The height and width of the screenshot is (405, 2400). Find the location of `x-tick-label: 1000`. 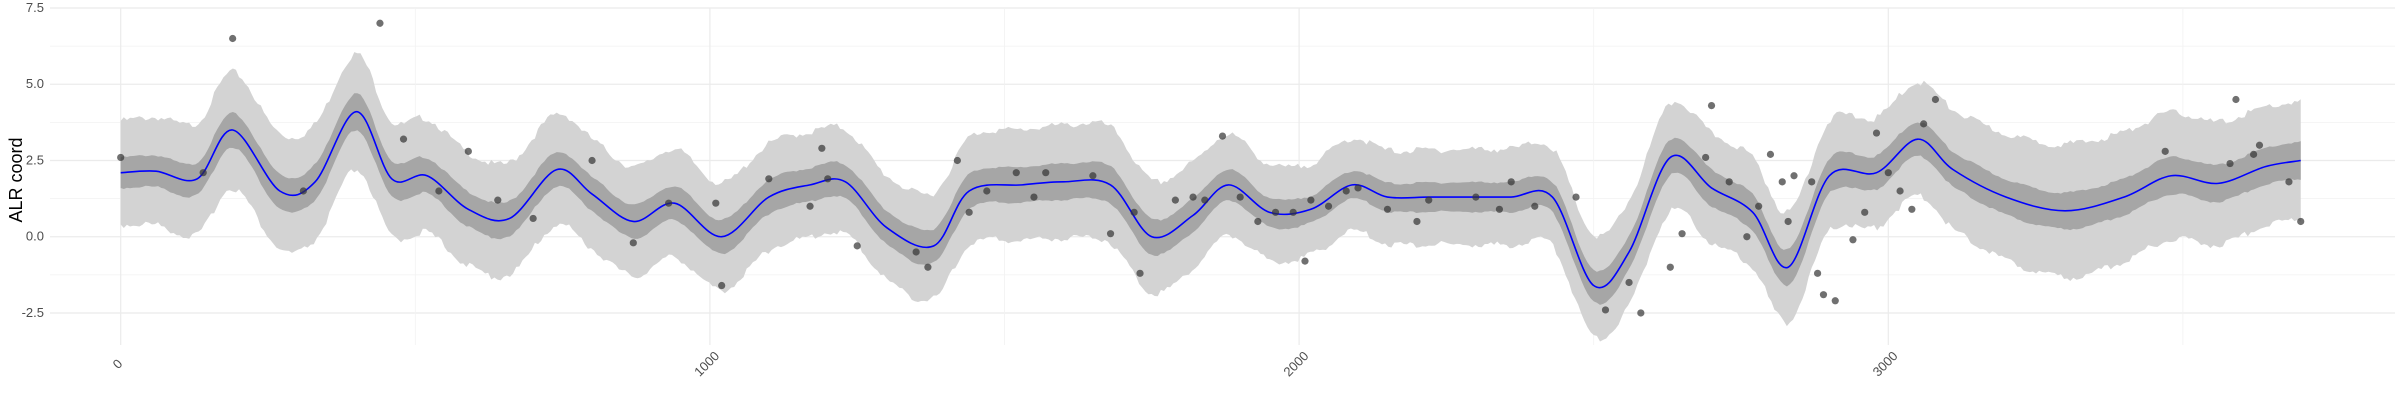

x-tick-label: 1000 is located at coordinates (706, 363).